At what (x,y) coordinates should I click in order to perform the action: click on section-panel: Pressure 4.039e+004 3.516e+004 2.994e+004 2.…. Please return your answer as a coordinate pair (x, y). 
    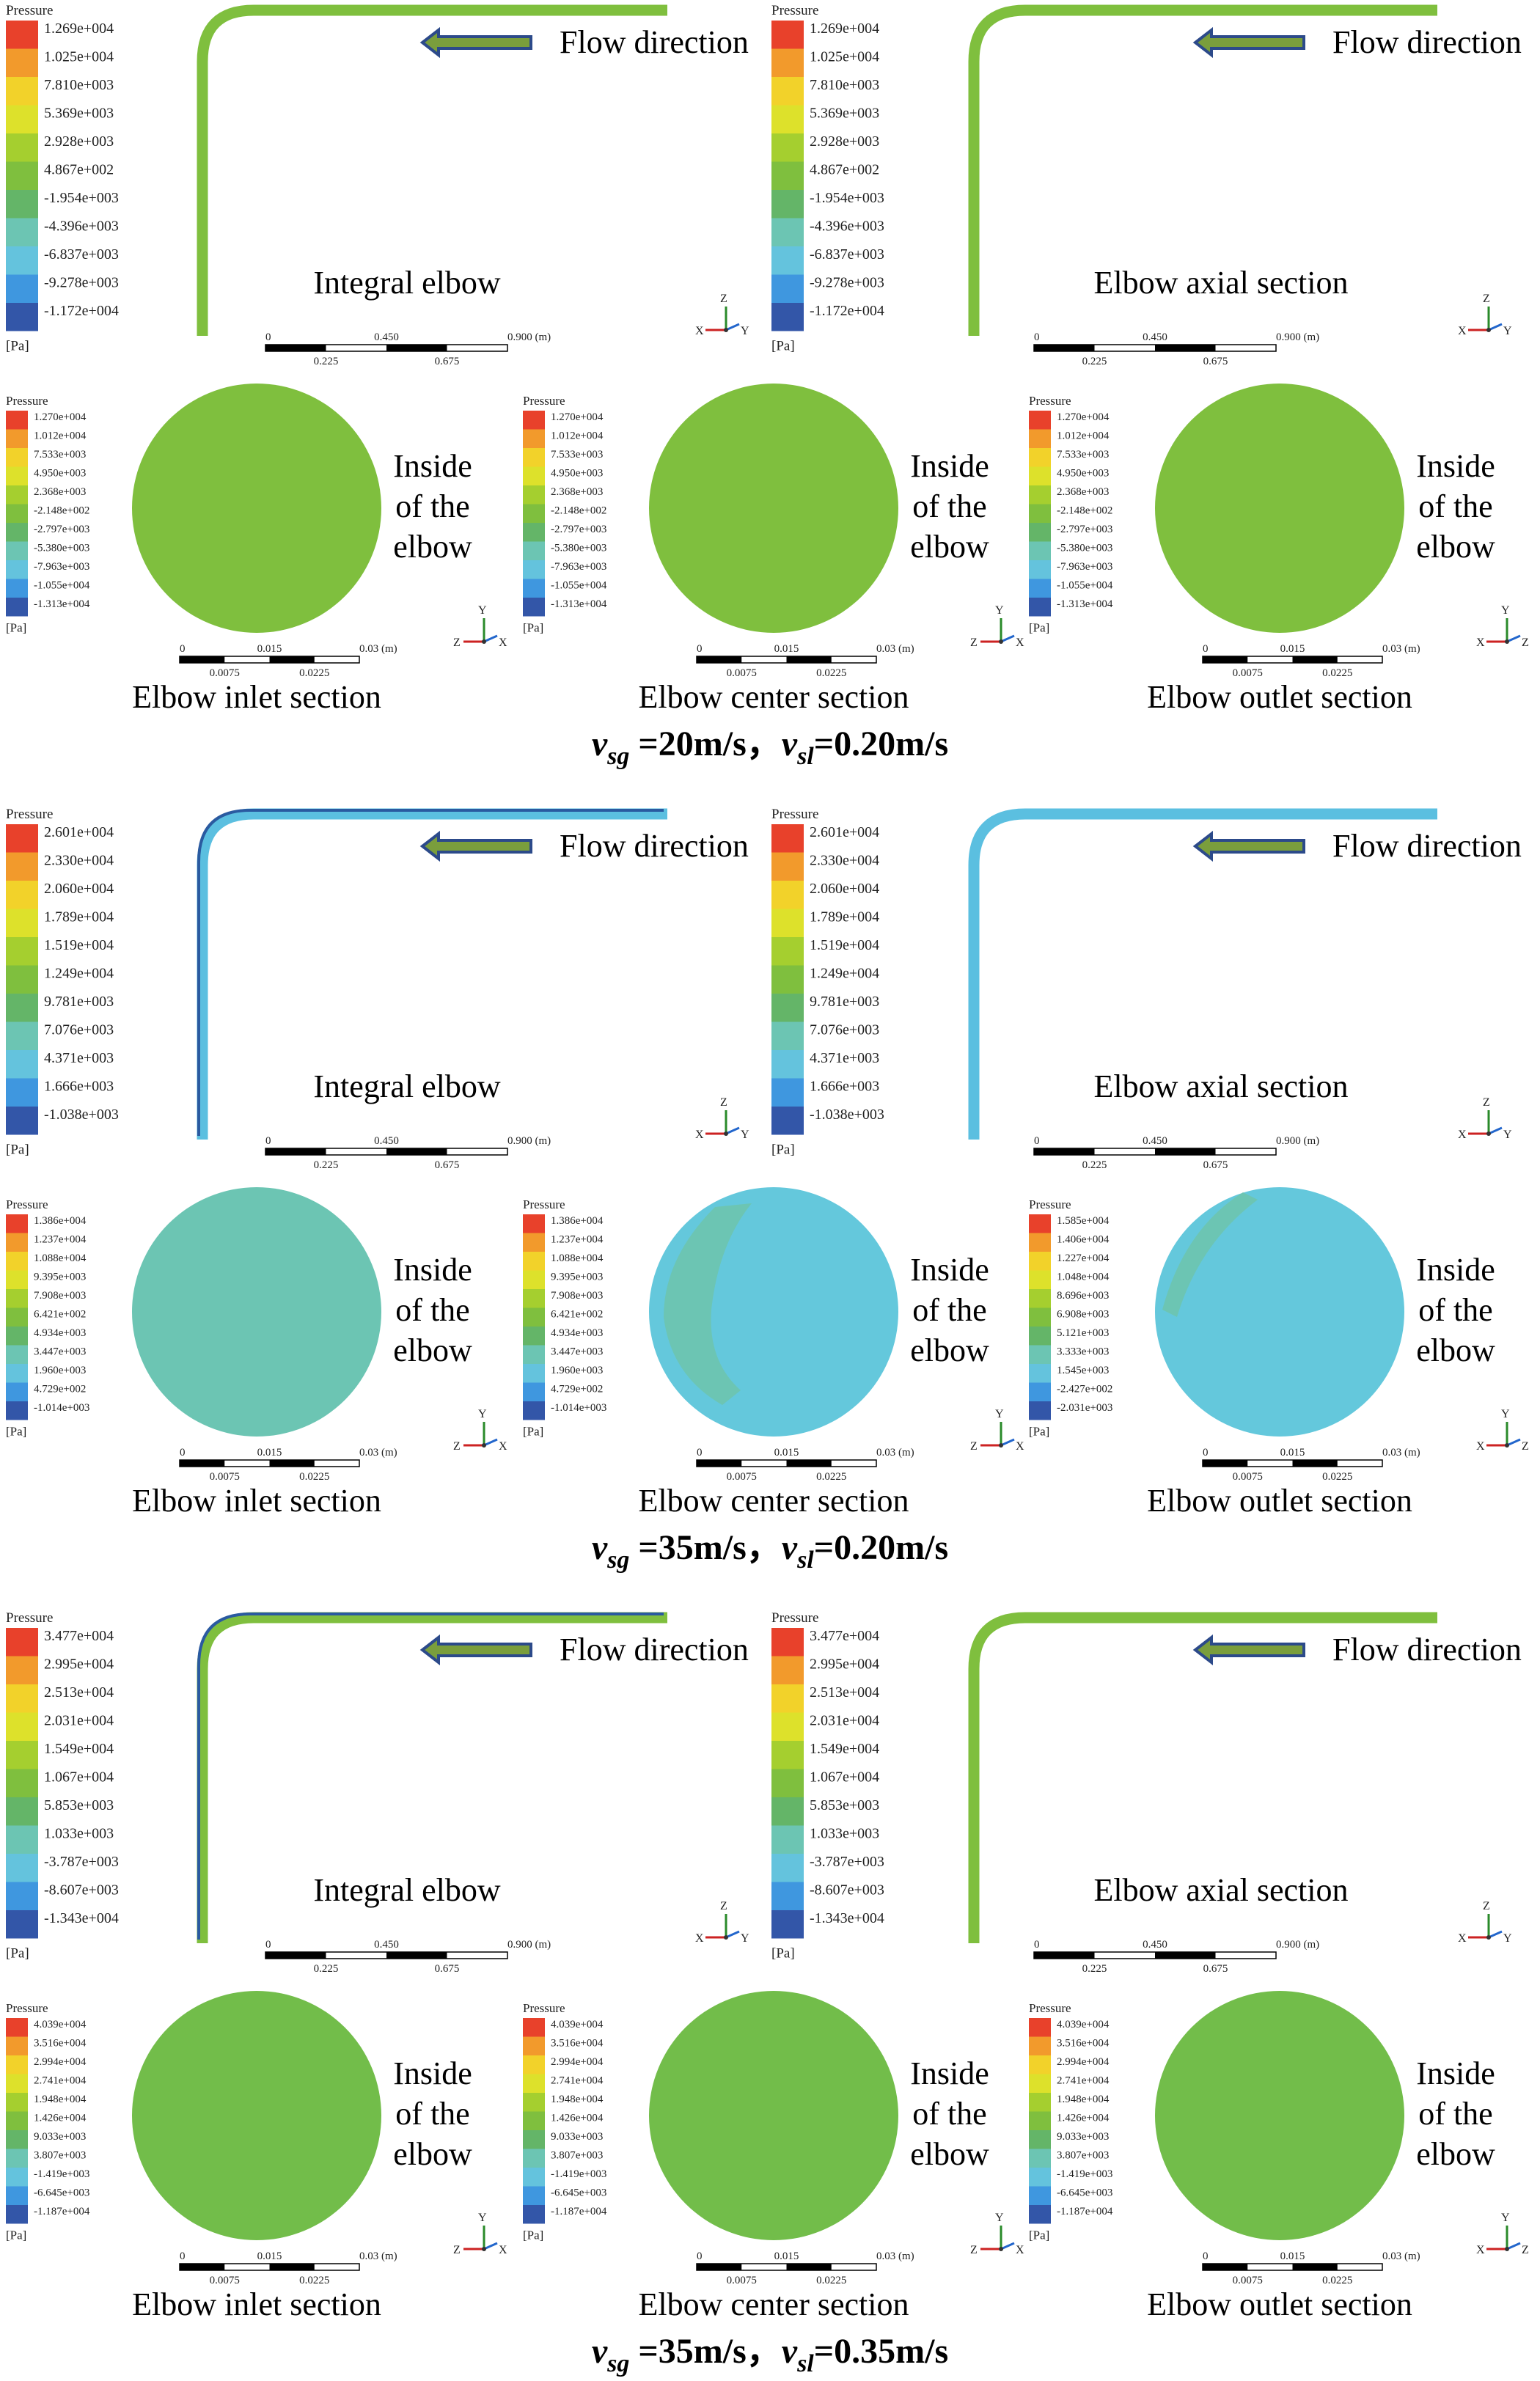
    Looking at the image, I should click on (773, 2156).